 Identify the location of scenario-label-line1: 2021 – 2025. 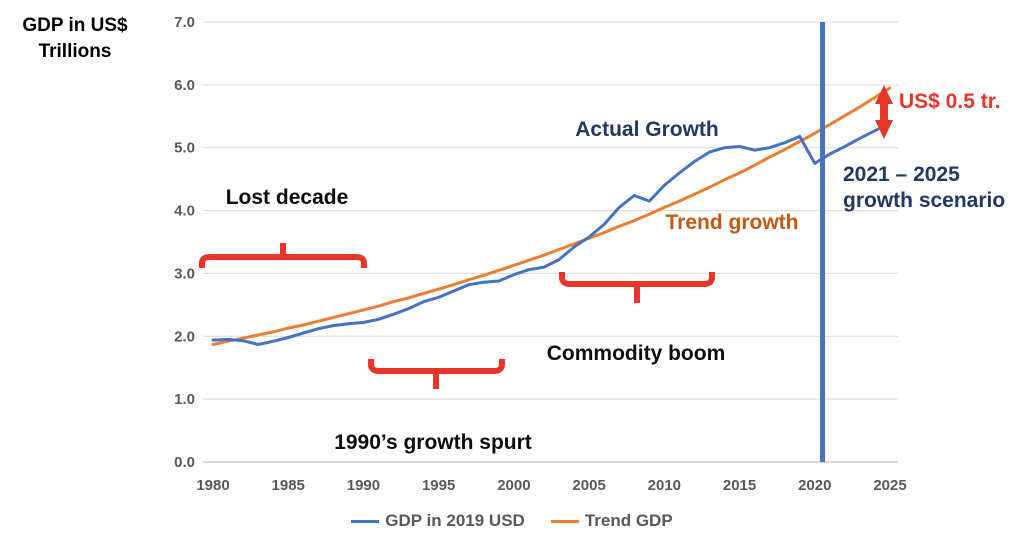
(901, 174).